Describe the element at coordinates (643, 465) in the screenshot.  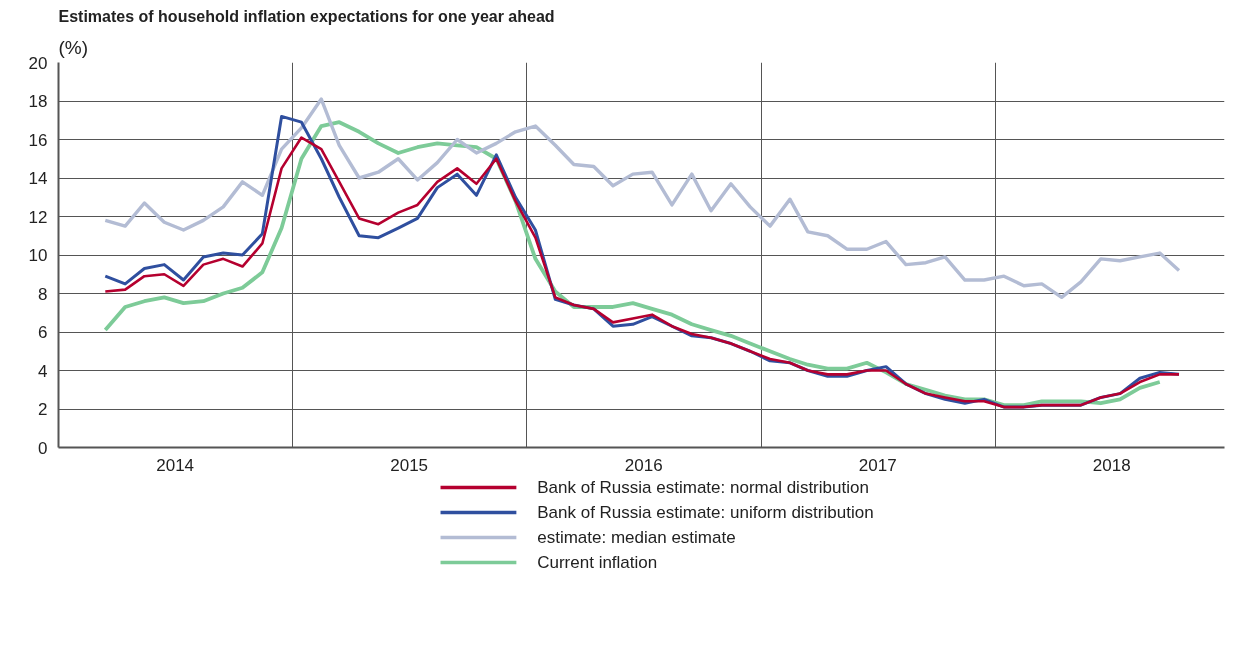
I see `x-tick-label: 2016` at that location.